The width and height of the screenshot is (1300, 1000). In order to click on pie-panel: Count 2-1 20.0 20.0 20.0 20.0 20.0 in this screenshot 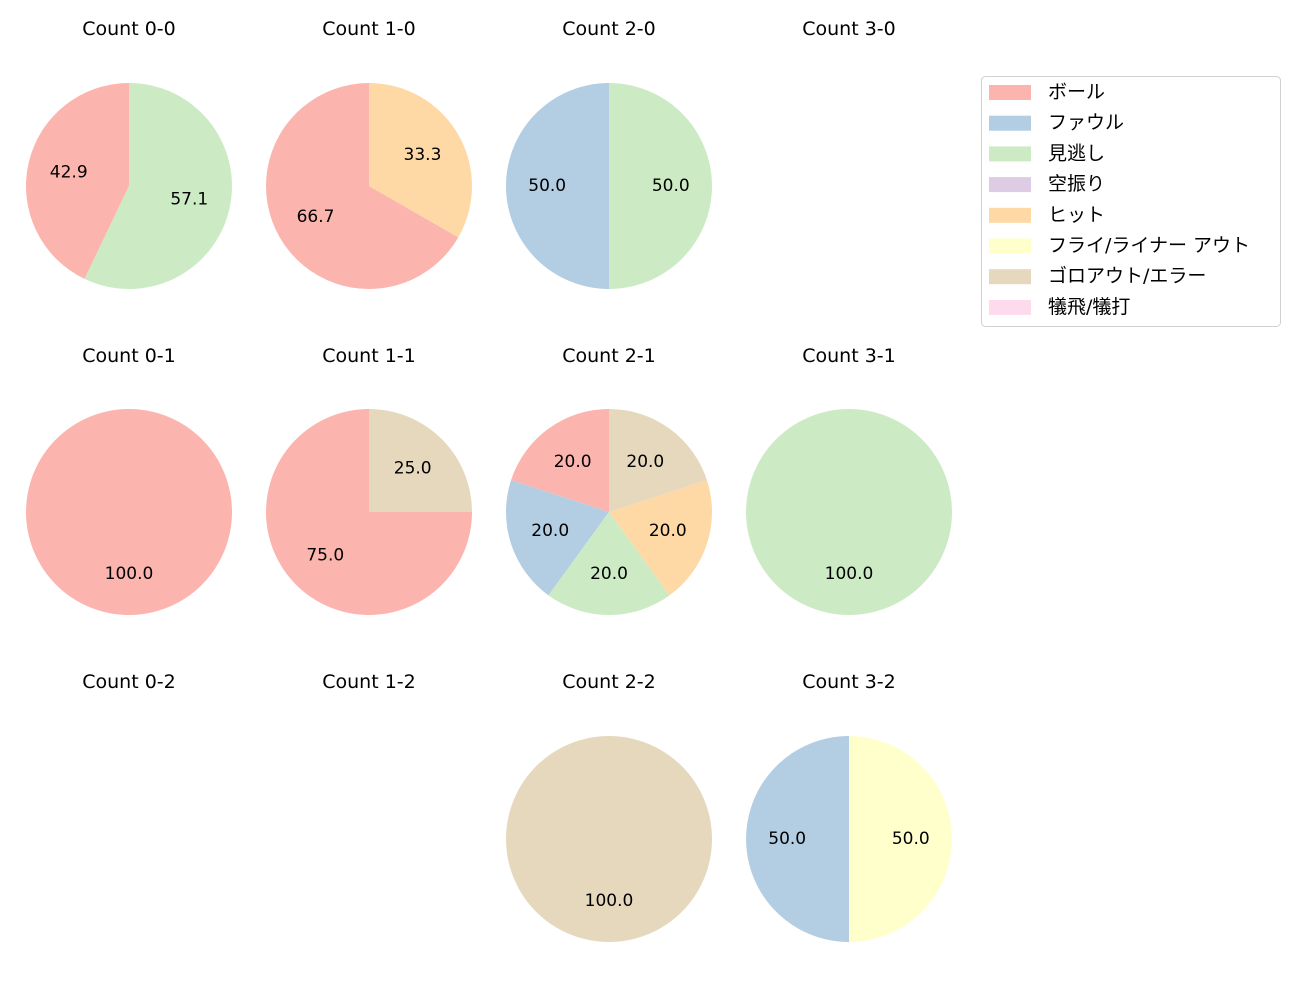, I will do `click(609, 480)`.